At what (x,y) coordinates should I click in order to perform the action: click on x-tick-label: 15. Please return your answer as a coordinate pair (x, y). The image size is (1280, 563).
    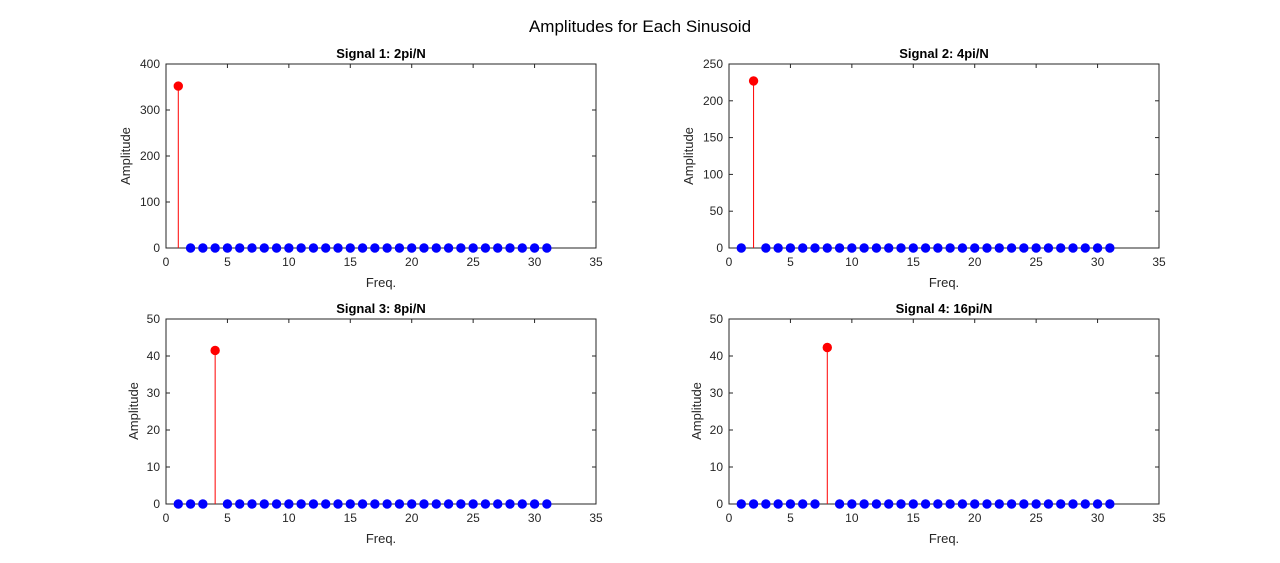
    Looking at the image, I should click on (914, 518).